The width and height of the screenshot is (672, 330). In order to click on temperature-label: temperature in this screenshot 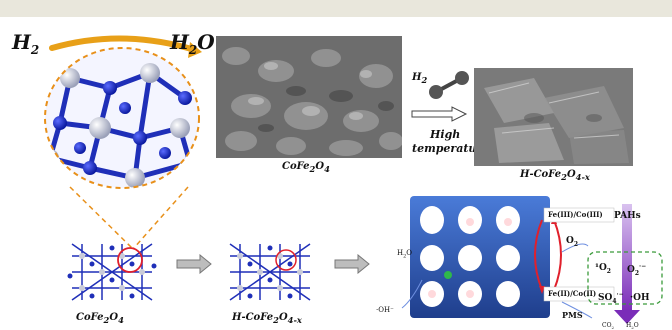, I will do `click(451, 148)`.